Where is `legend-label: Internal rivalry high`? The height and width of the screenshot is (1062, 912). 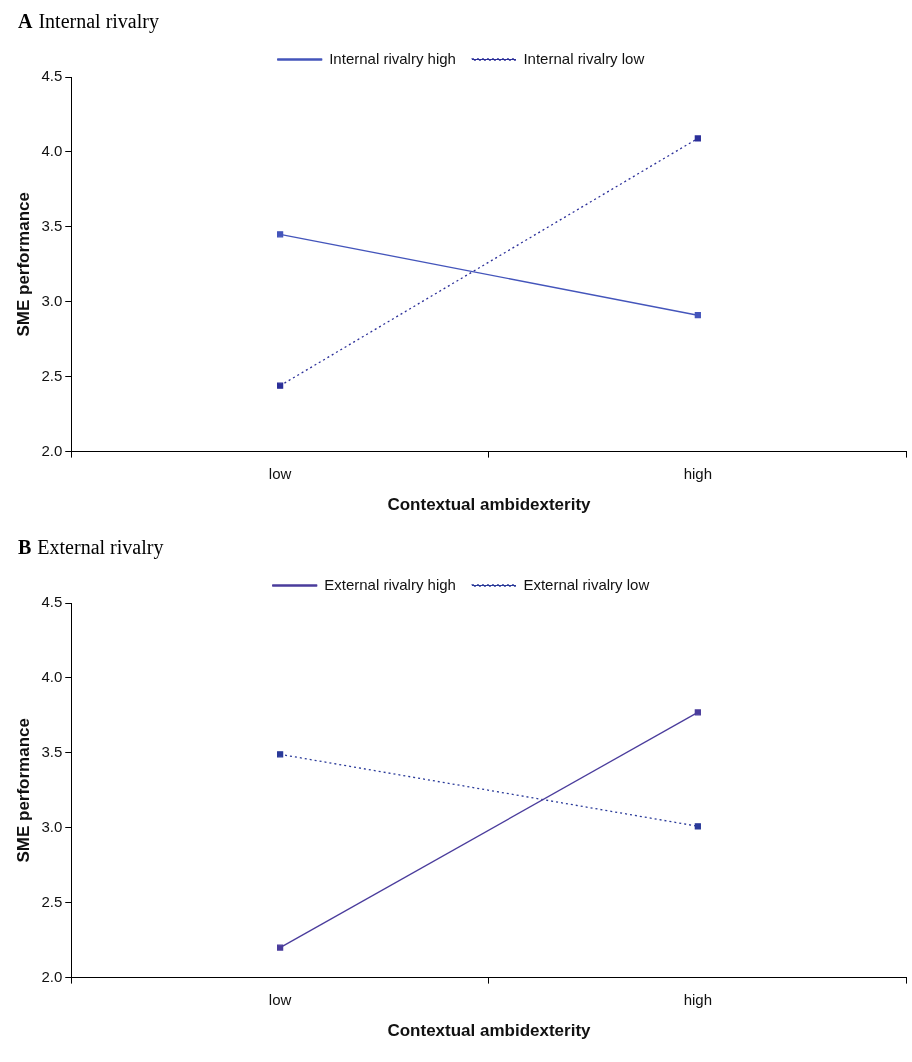
legend-label: Internal rivalry high is located at coordinates (392, 58).